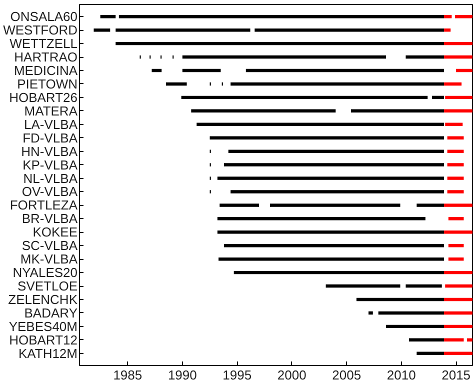 This screenshot has height=382, width=474. Describe the element at coordinates (50, 246) in the screenshot. I see `y-tick-label: SC-VLBA` at that location.